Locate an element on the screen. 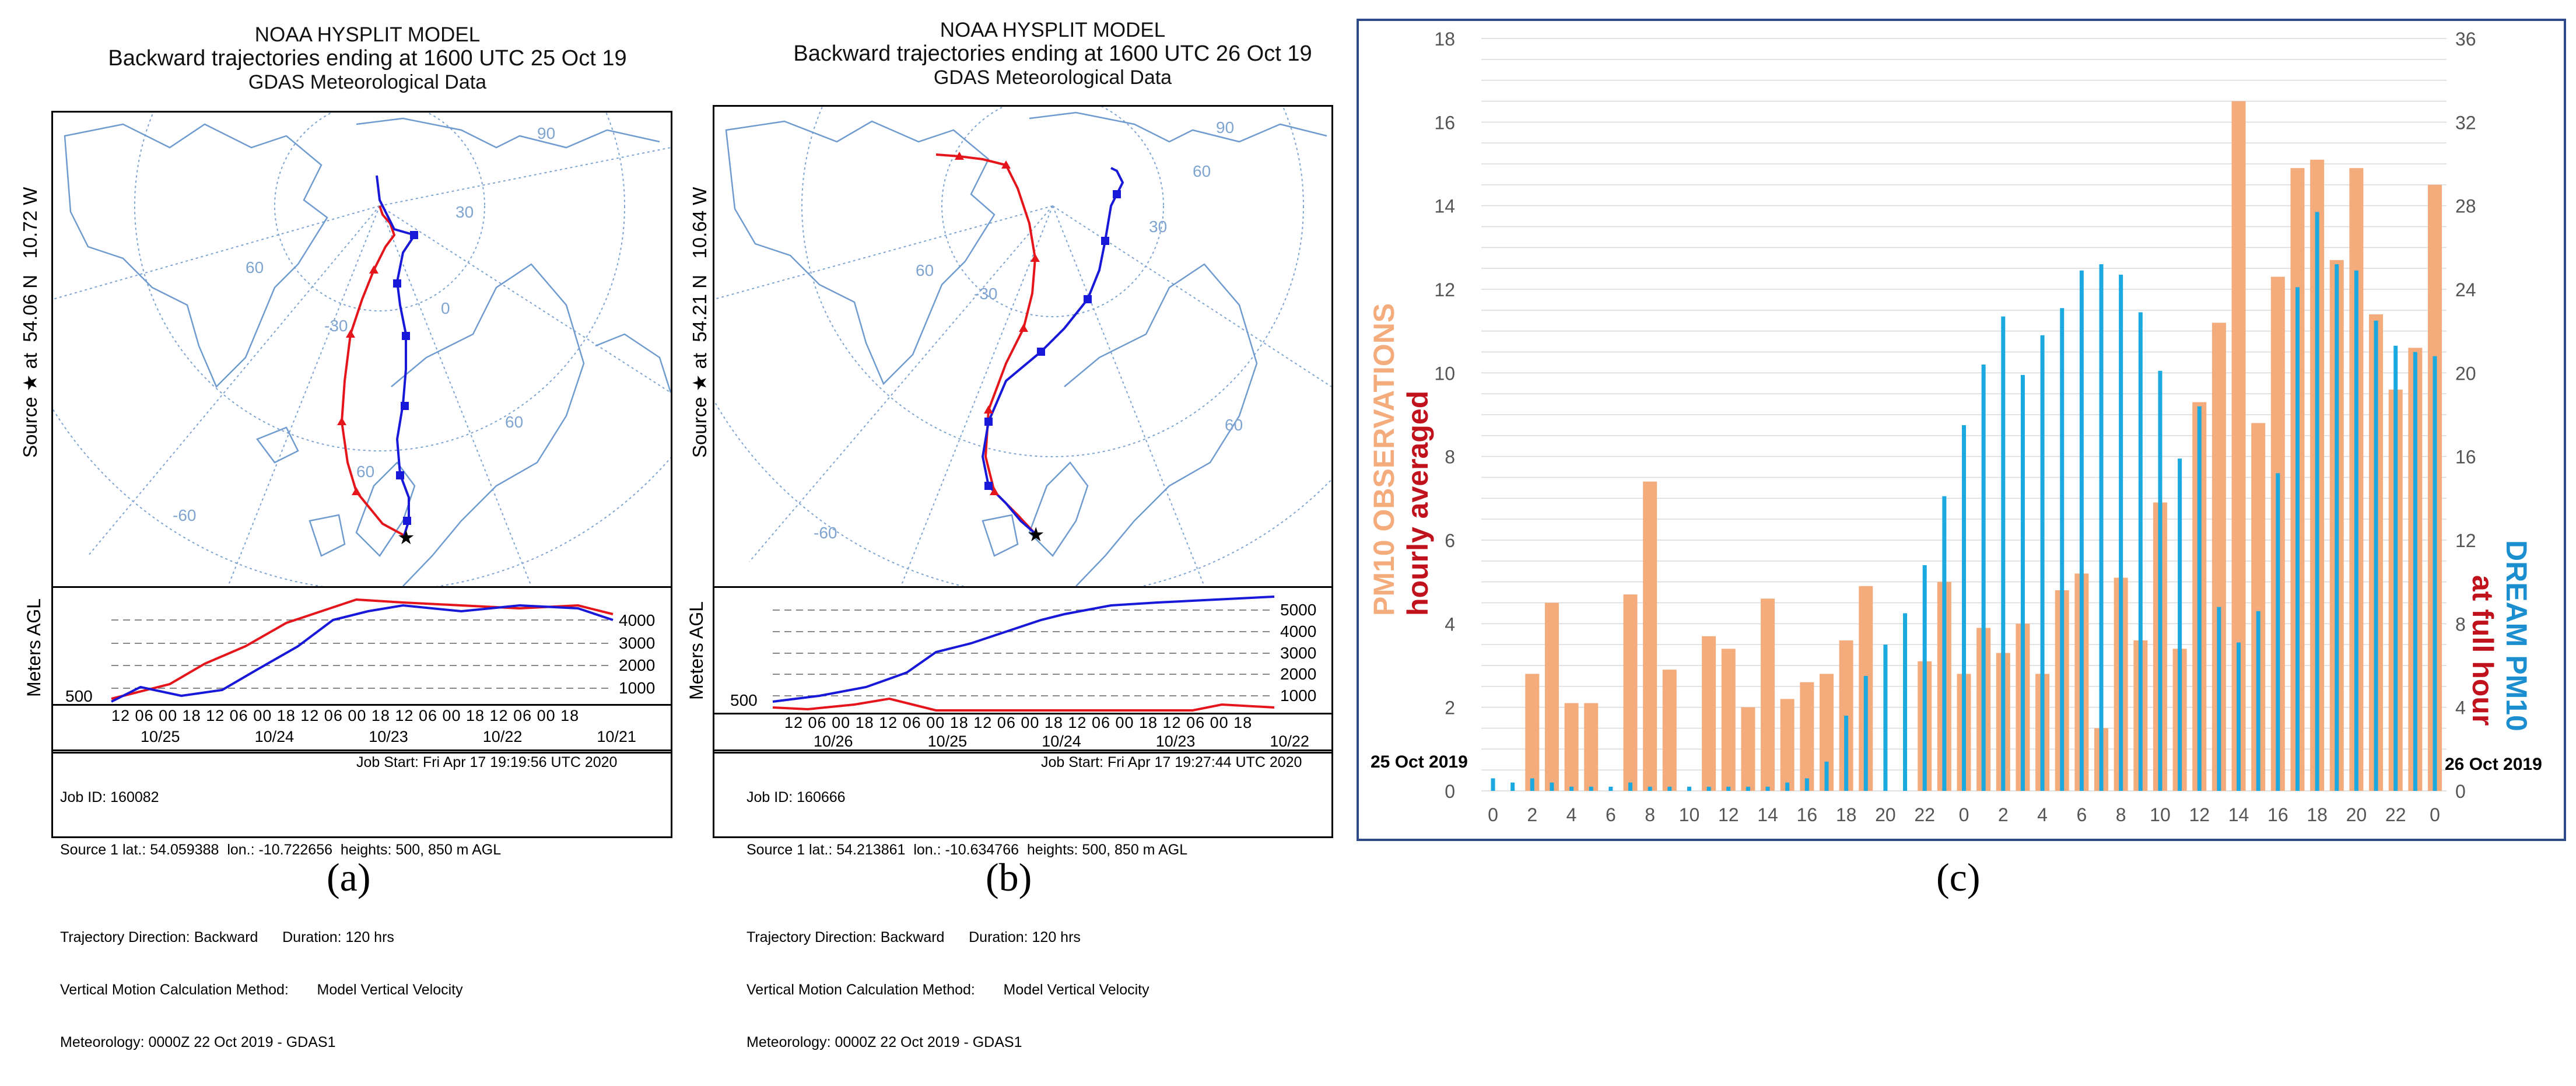  y2-tick-16: 16 is located at coordinates (2465, 457).